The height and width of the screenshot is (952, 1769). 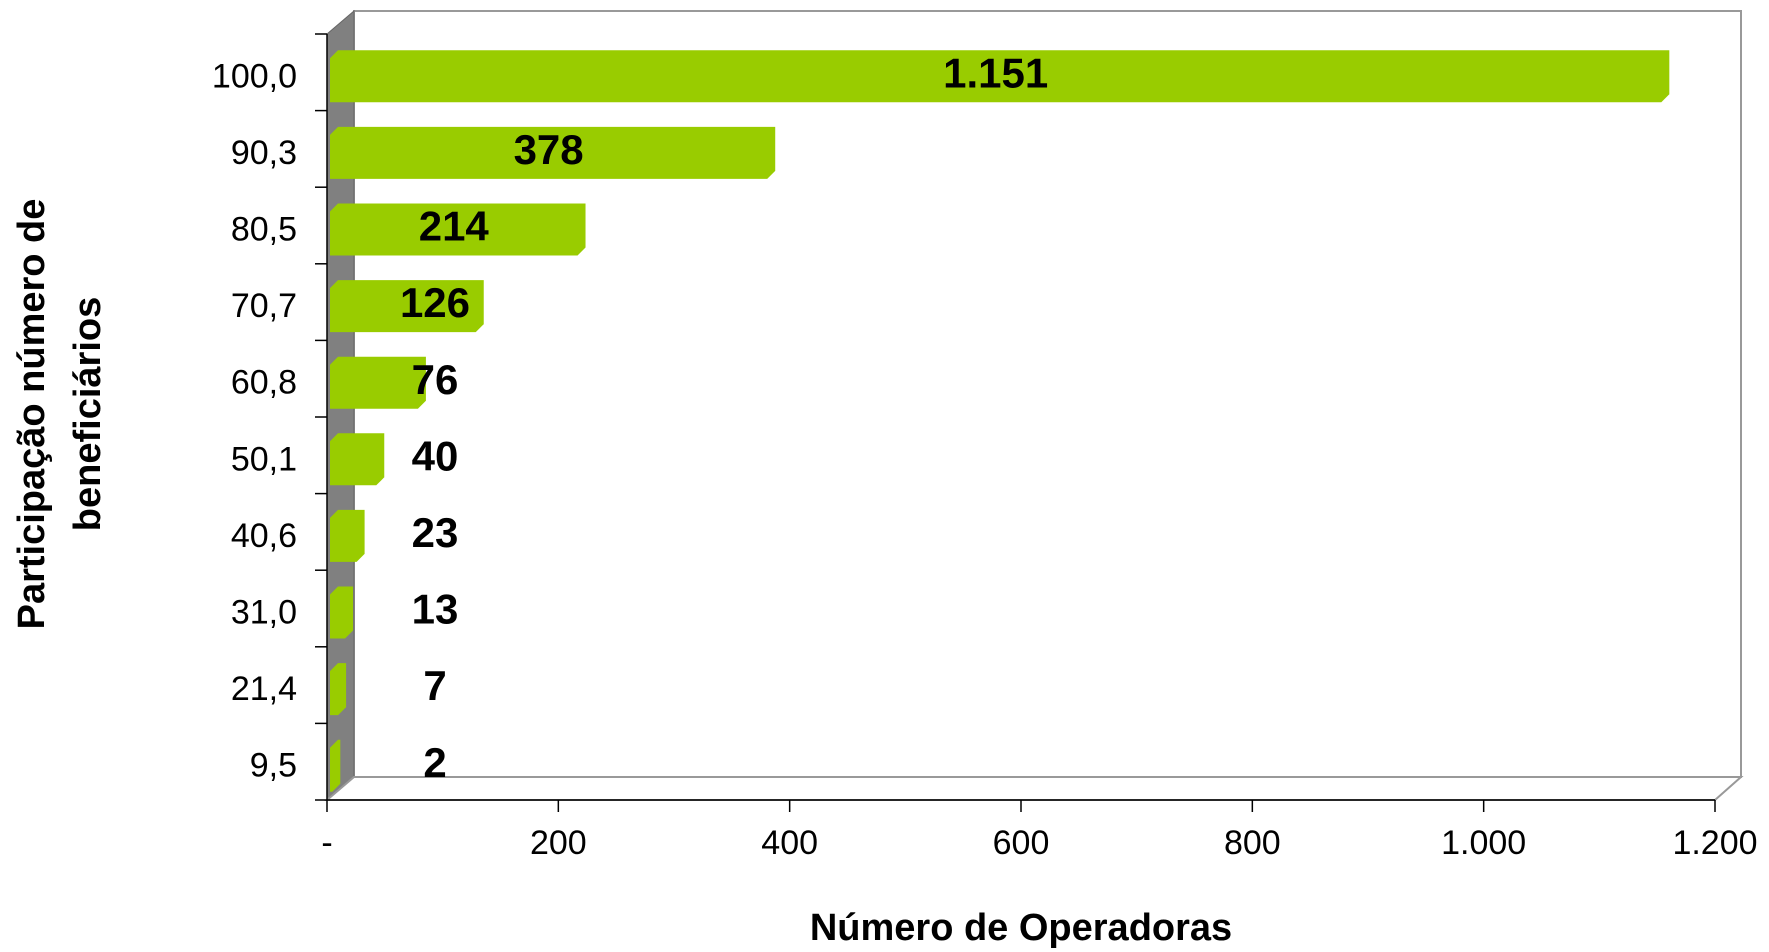 I want to click on y-tick-label: 70,7, so click(x=264, y=306).